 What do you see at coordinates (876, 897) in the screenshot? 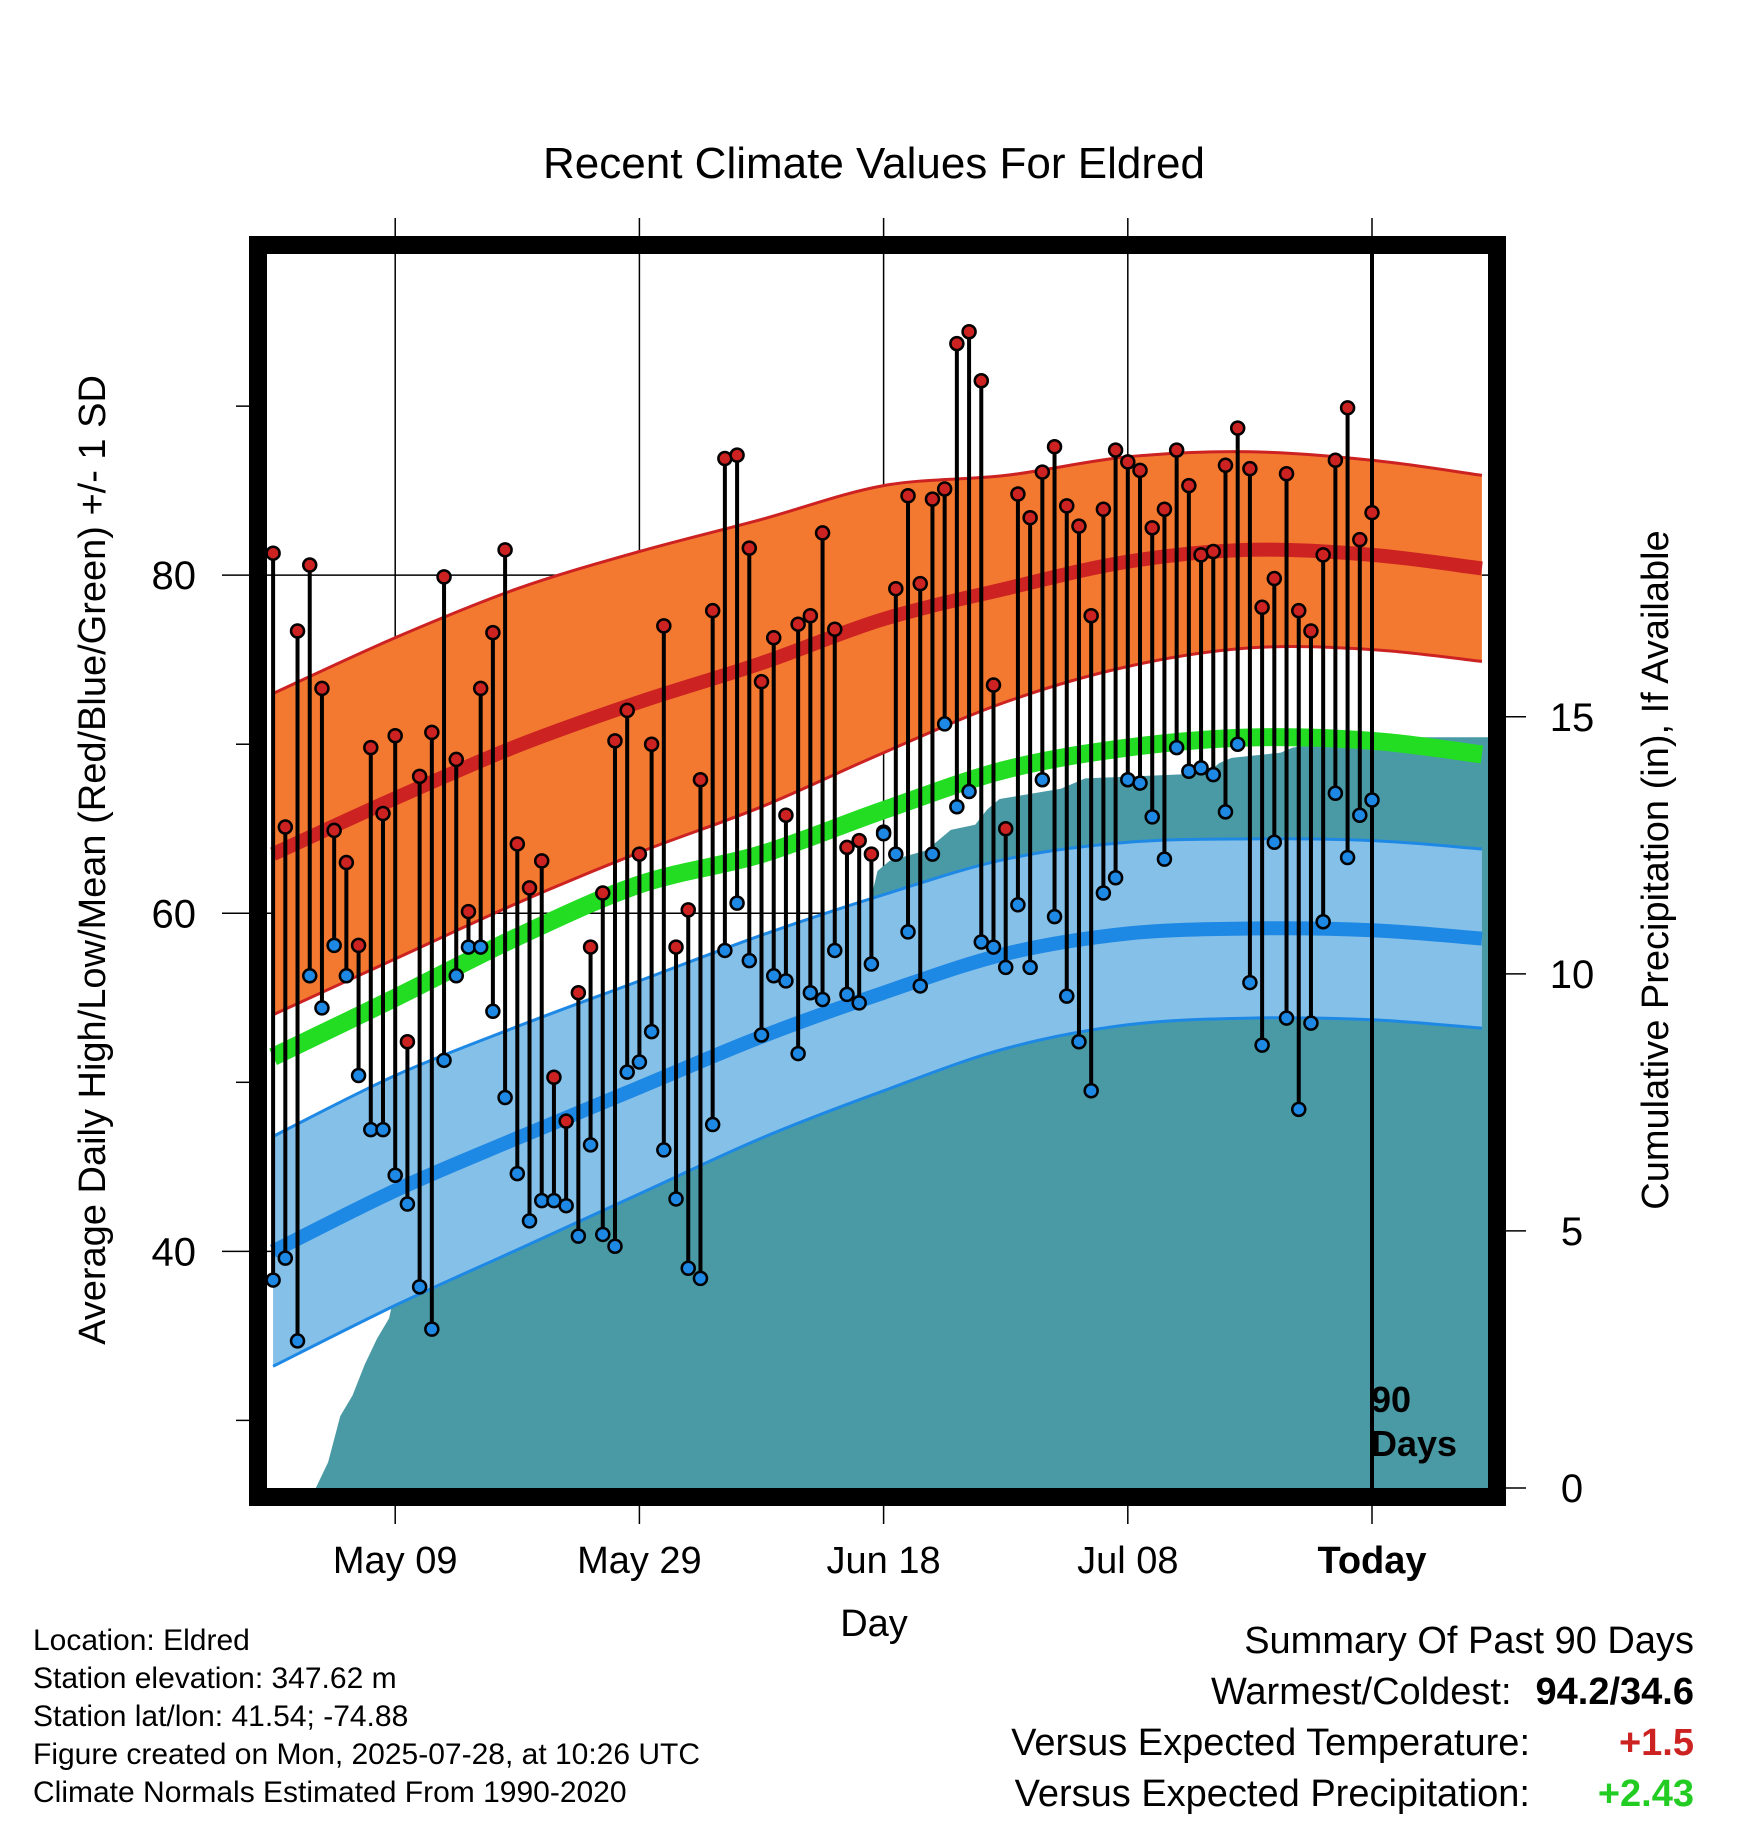
I see `mean-normal-line` at bounding box center [876, 897].